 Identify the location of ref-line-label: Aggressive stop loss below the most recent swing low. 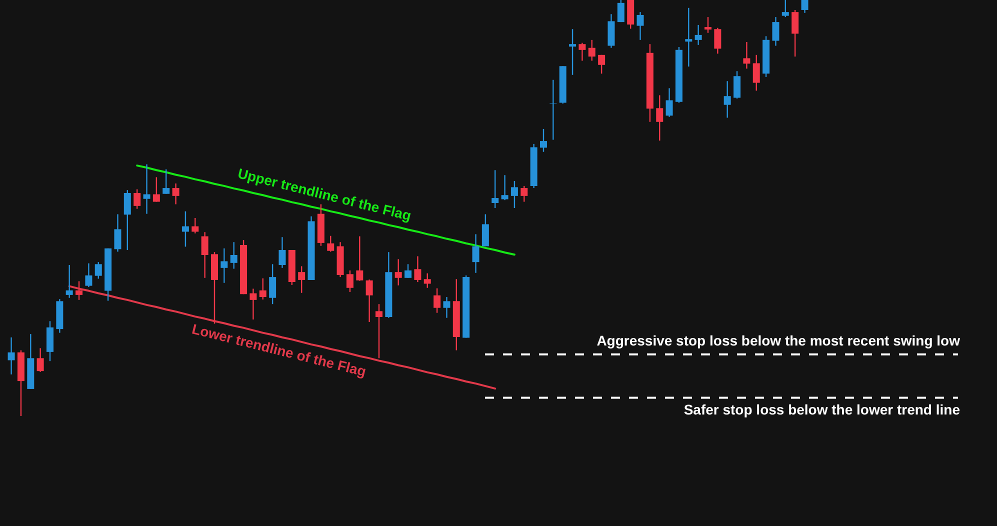
(778, 340).